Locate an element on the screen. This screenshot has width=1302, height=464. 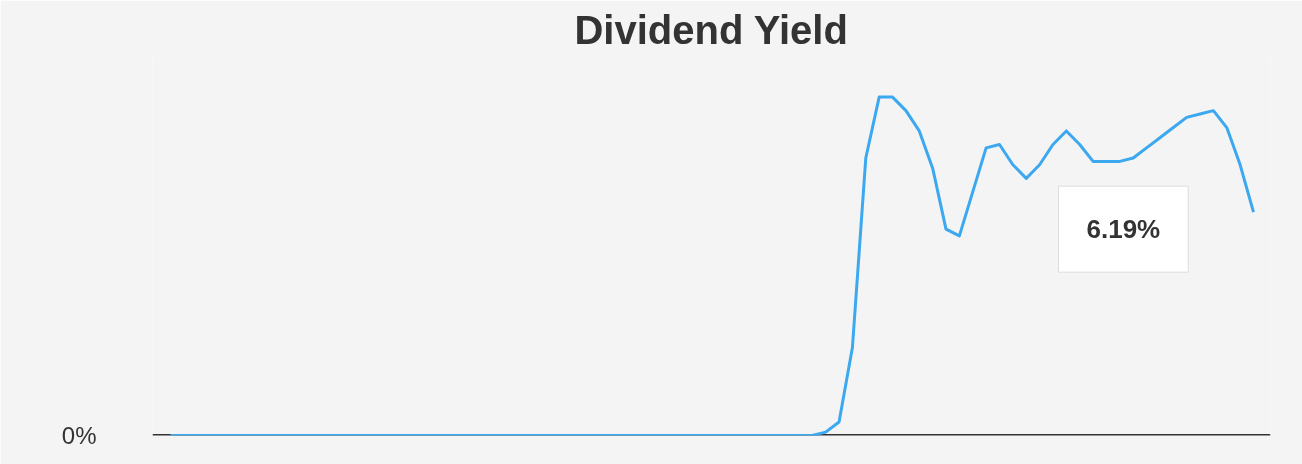
annotation: 6.19% is located at coordinates (1123, 229).